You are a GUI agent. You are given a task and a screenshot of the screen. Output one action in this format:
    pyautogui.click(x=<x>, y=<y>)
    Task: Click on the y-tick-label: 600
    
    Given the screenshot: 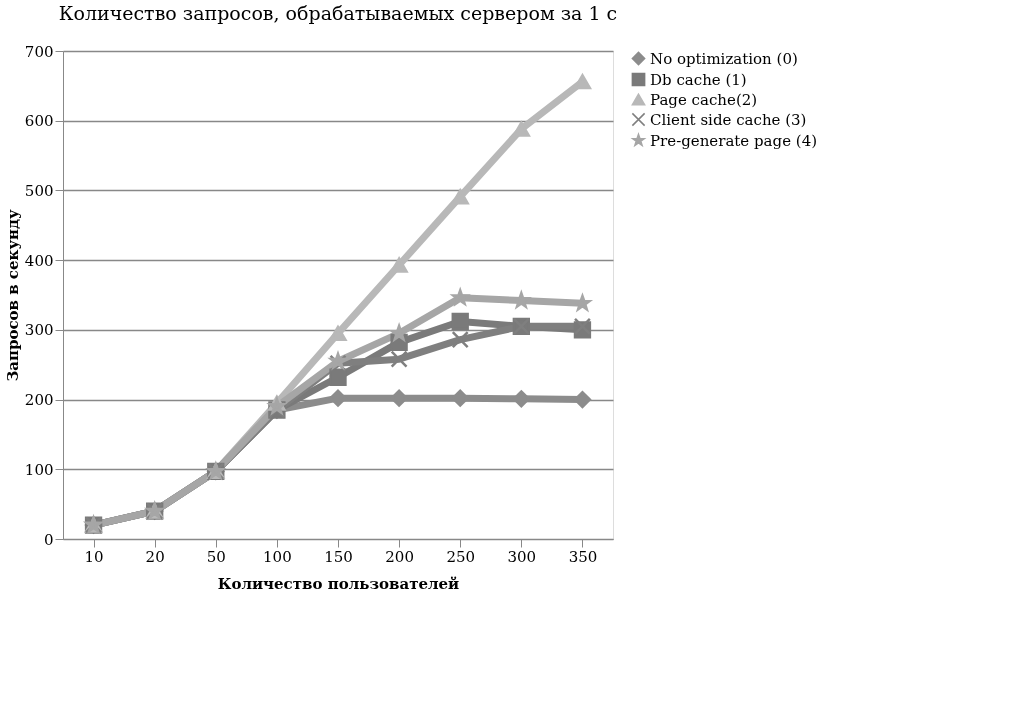 What is the action you would take?
    pyautogui.click(x=39, y=121)
    